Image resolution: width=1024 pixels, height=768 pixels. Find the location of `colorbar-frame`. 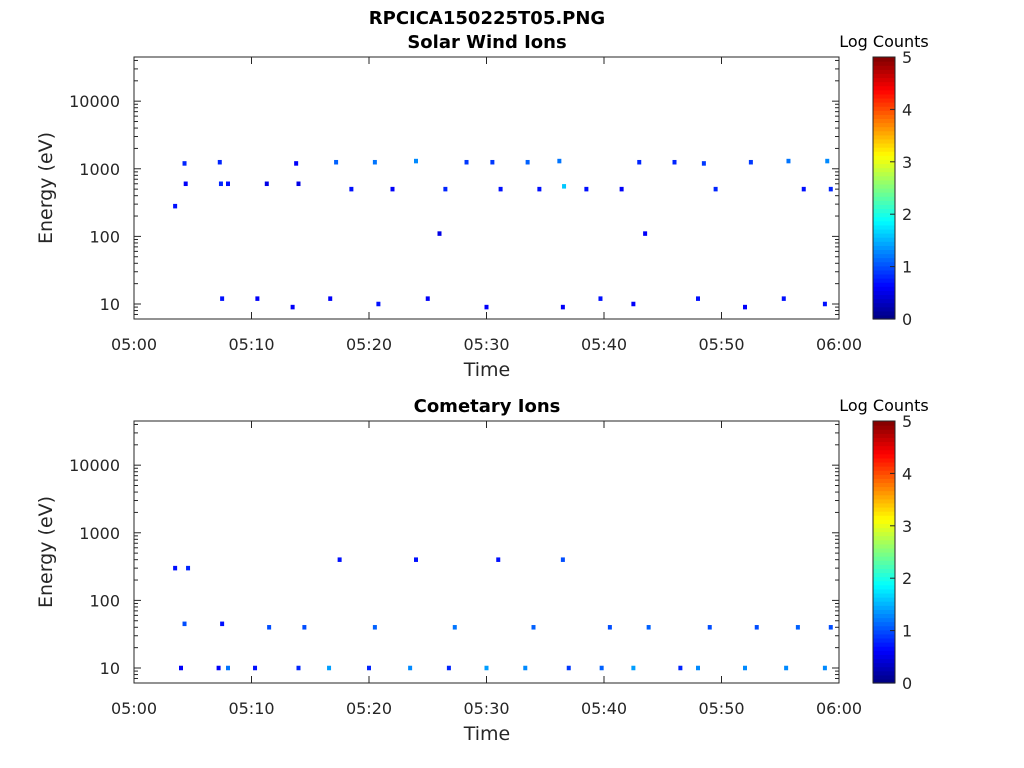

colorbar-frame is located at coordinates (884, 552).